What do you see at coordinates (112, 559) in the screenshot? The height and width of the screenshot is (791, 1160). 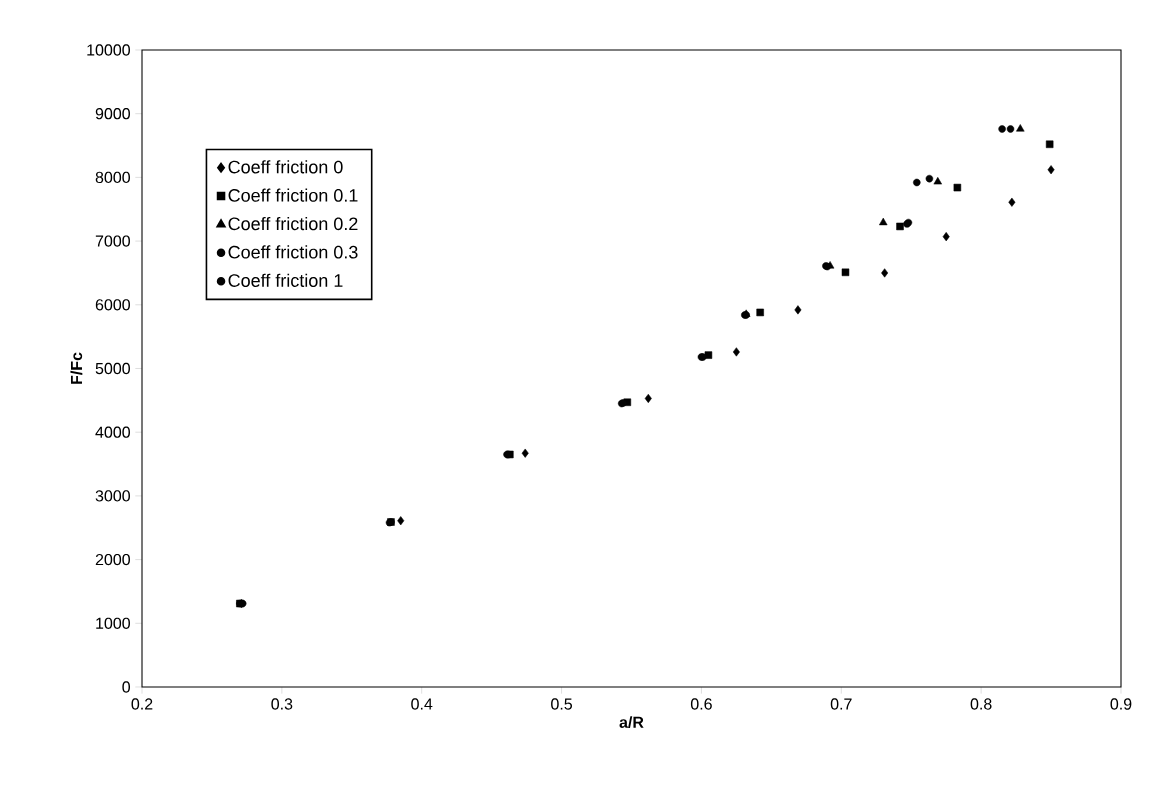 I see `y-tick-label: 2000` at bounding box center [112, 559].